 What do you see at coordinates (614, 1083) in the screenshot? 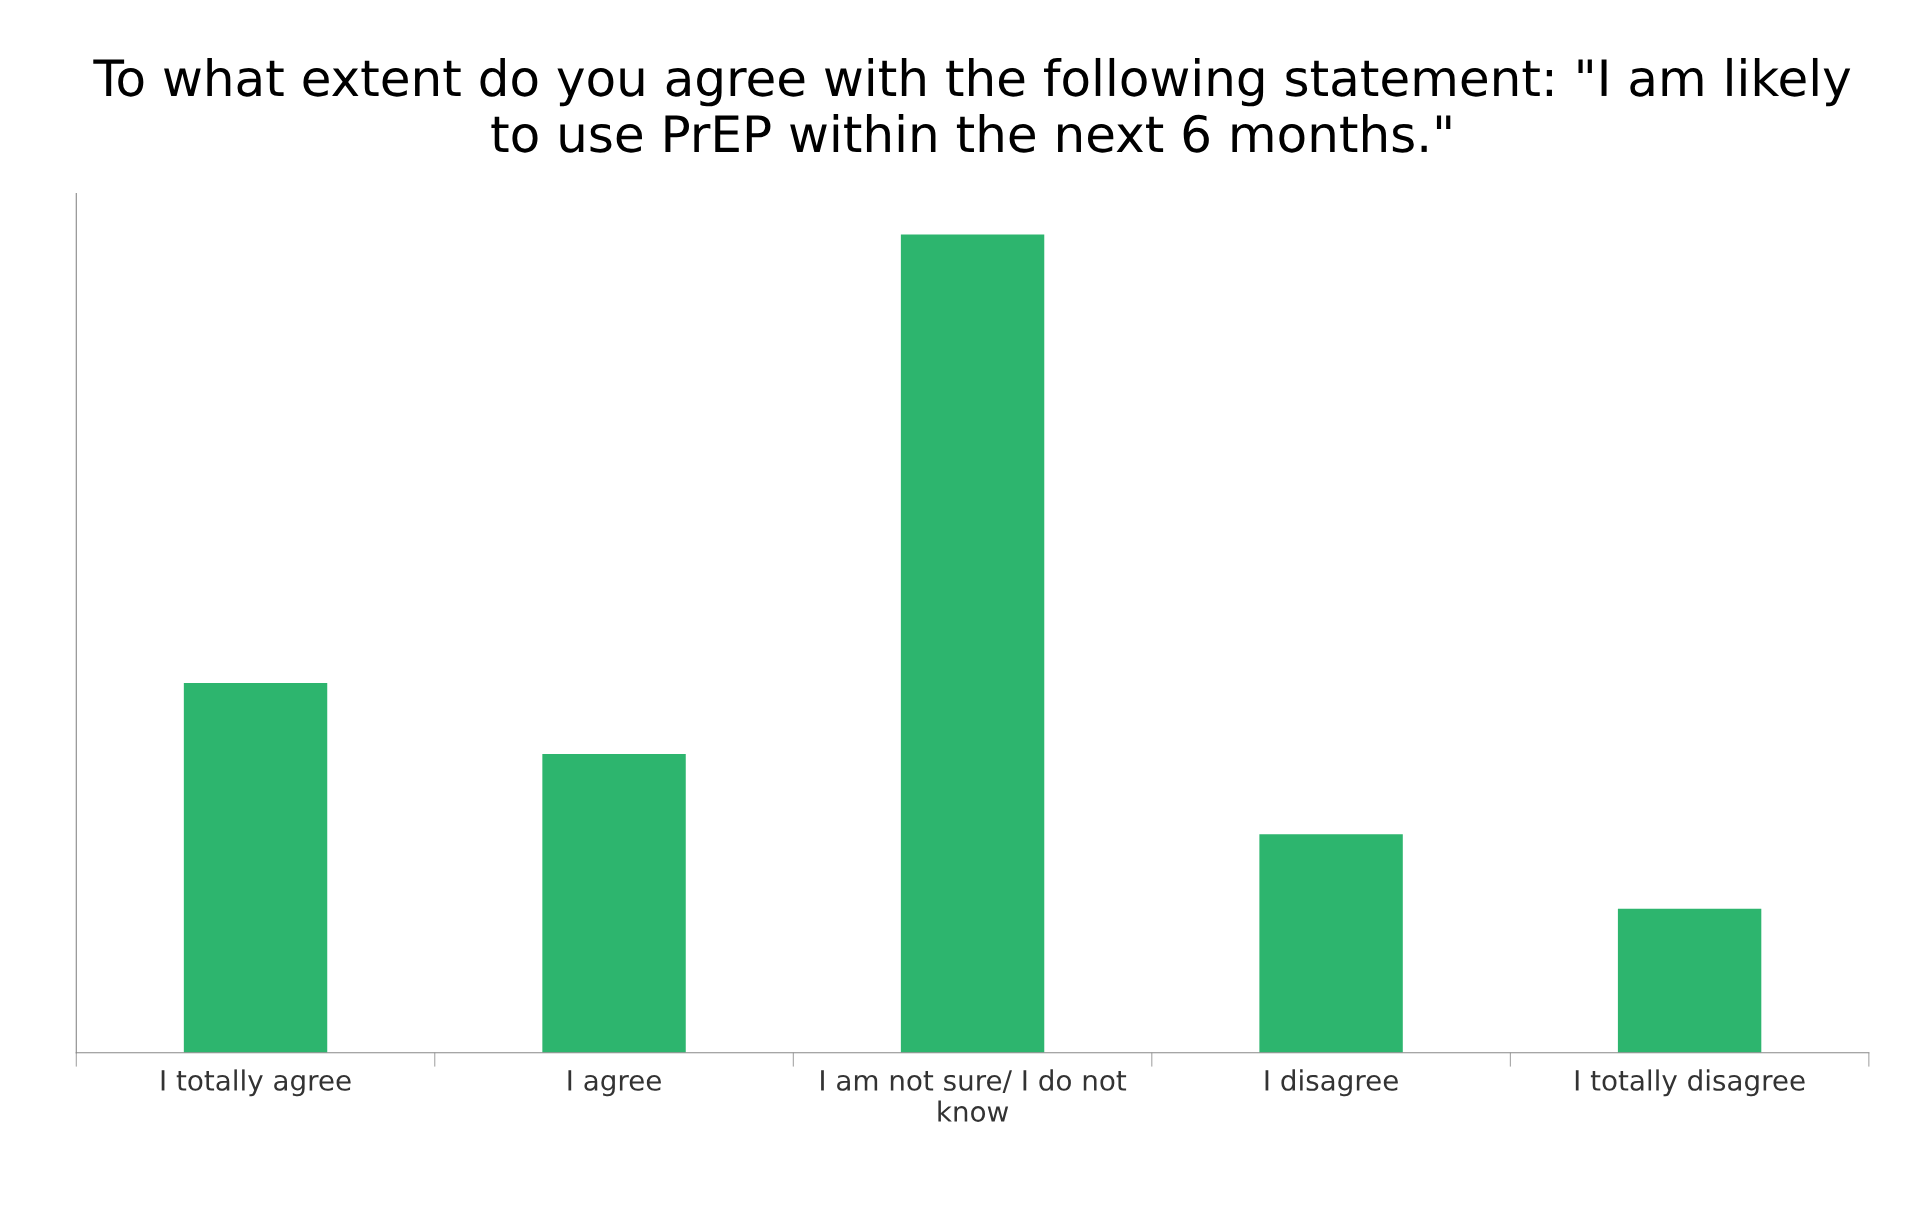
I see `x-tick-label: I agree` at bounding box center [614, 1083].